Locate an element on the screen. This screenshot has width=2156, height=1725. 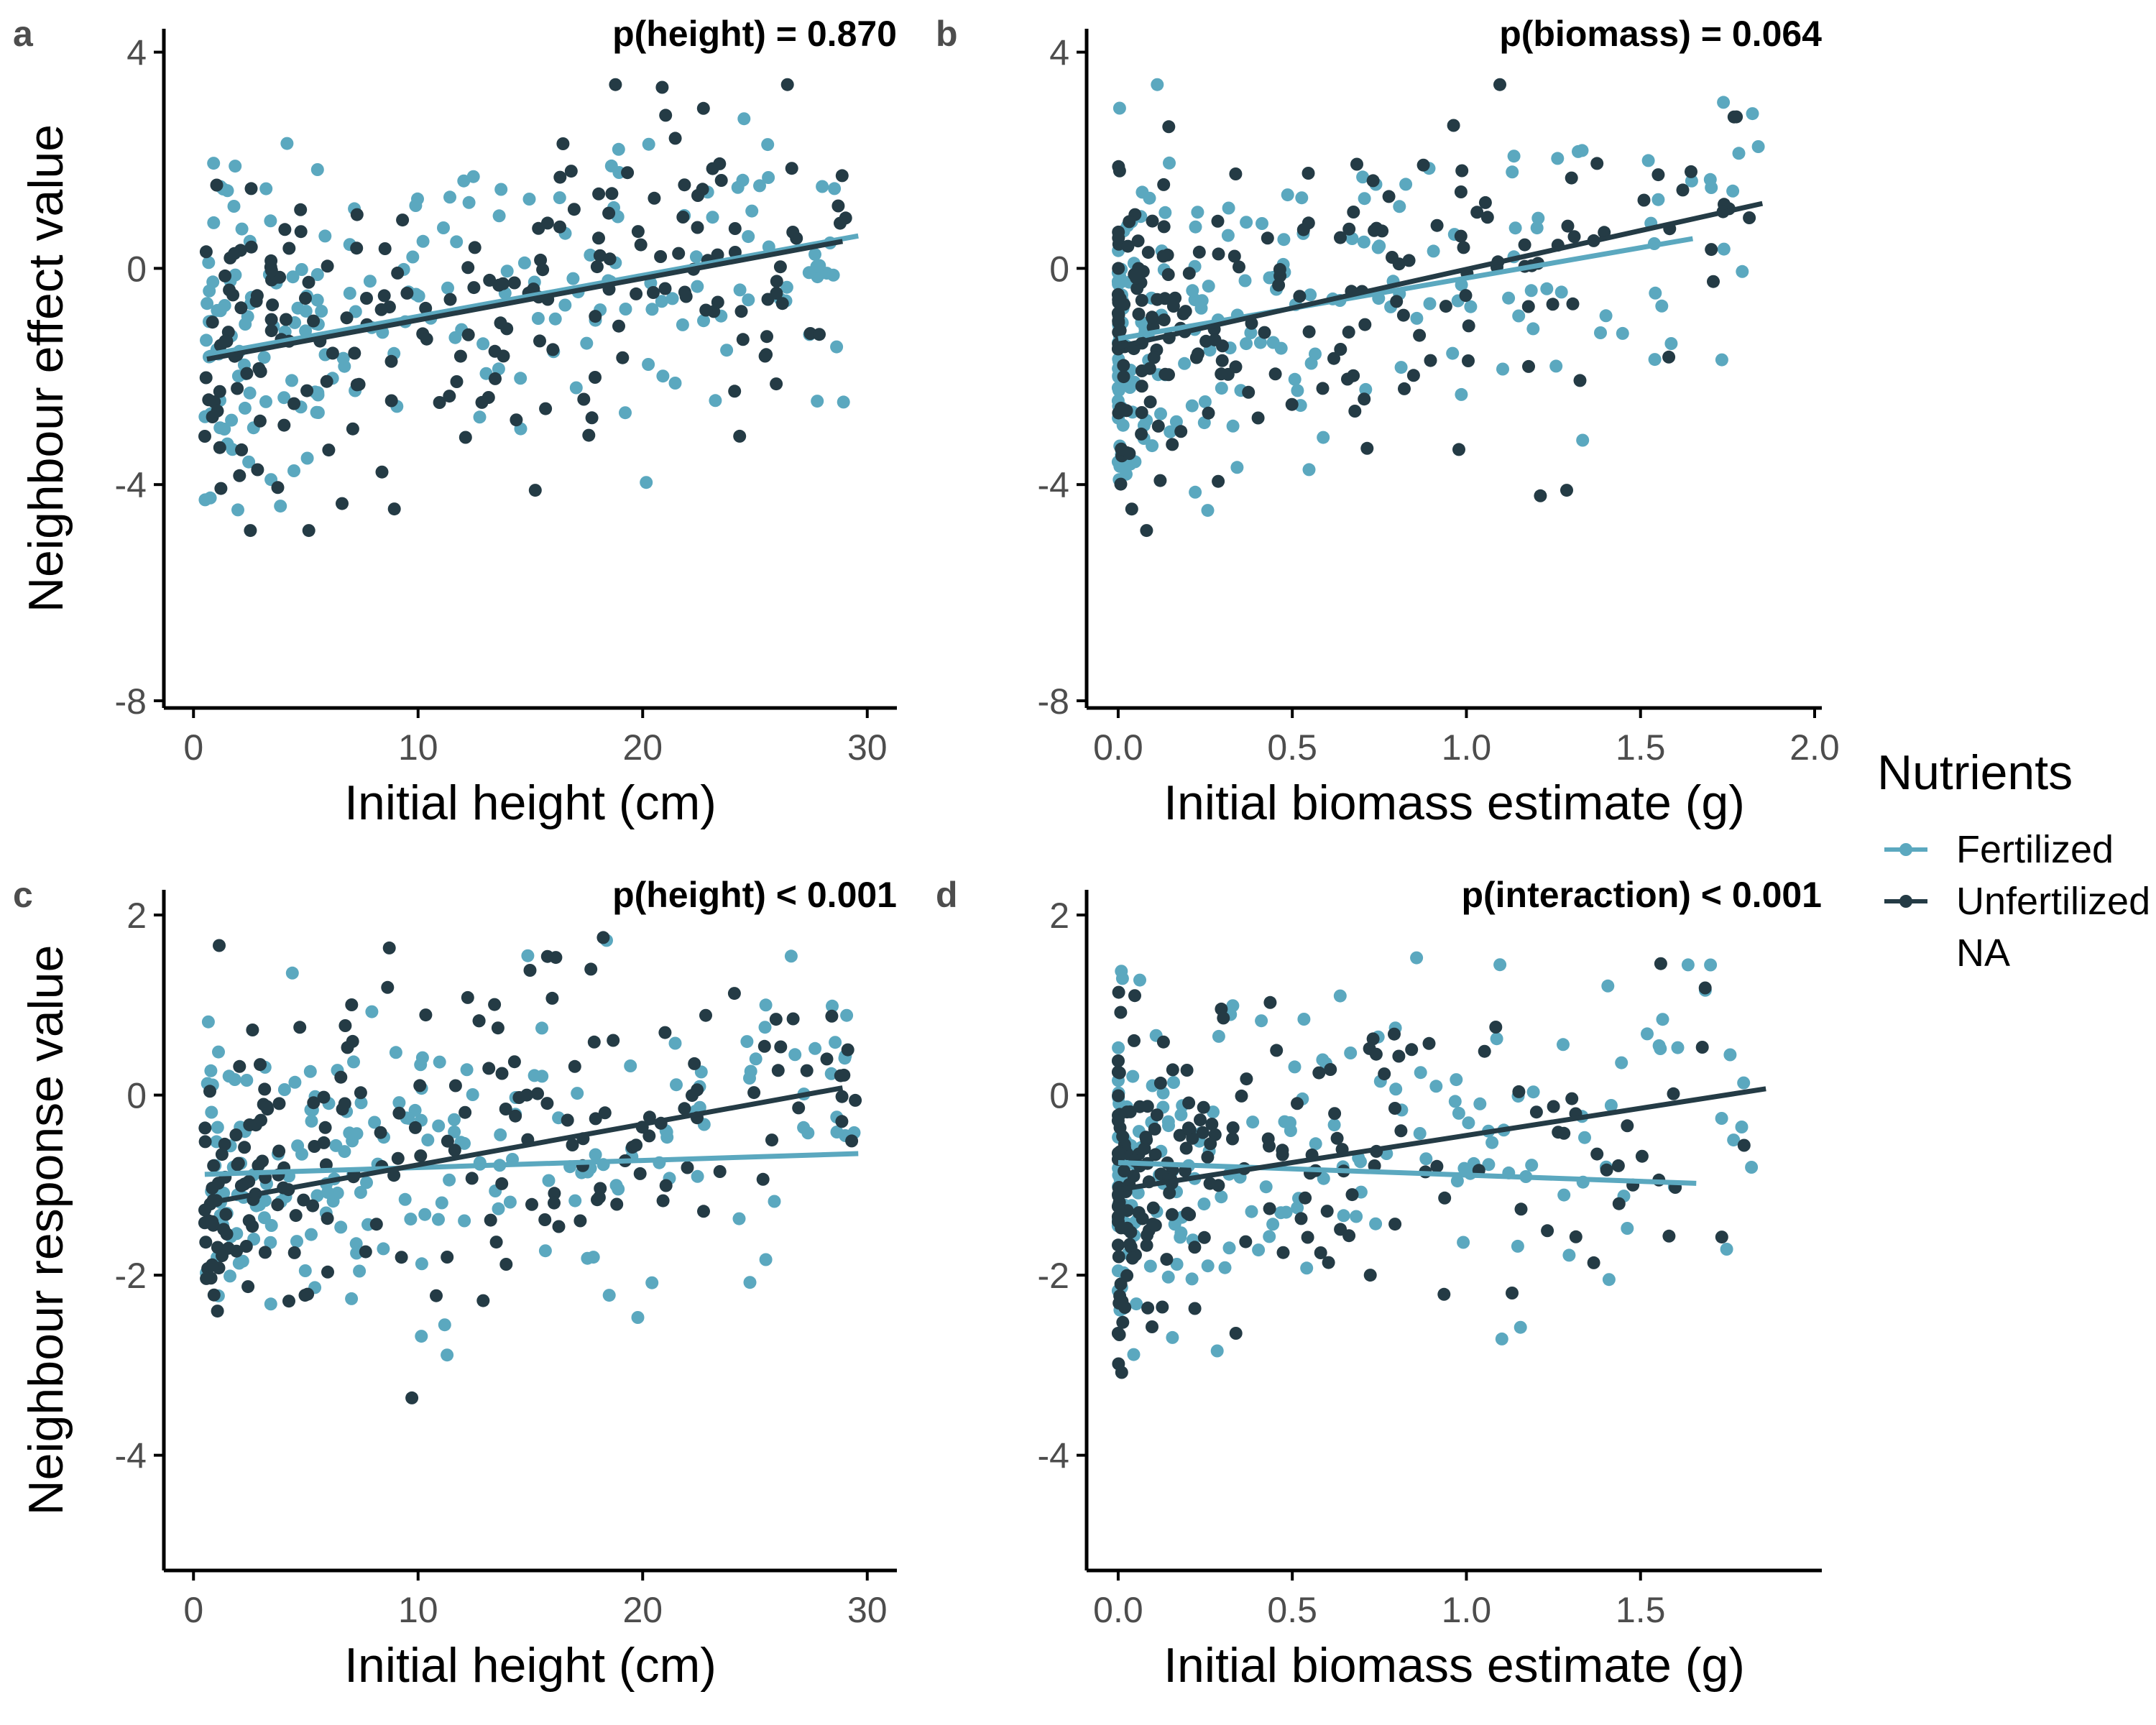
x-axis-title: Initial biomass estimate (g) is located at coordinates (1454, 803).